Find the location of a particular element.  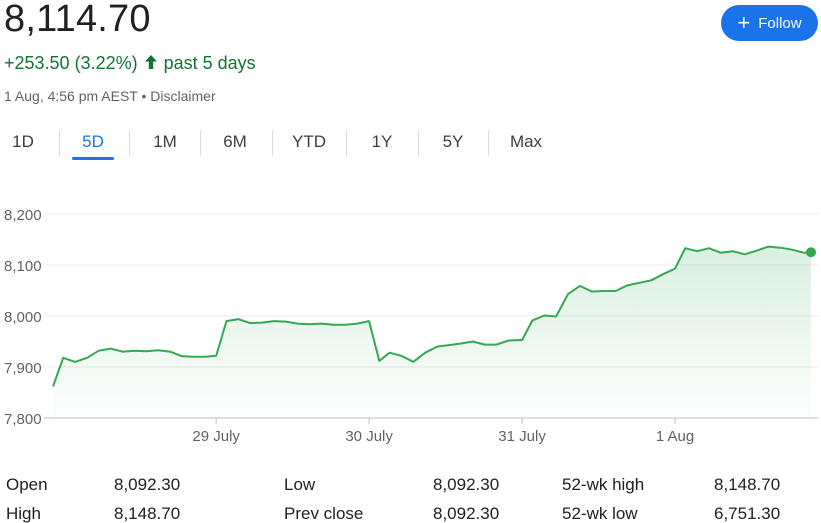

y-tick-label: 8,000 is located at coordinates (23, 317).